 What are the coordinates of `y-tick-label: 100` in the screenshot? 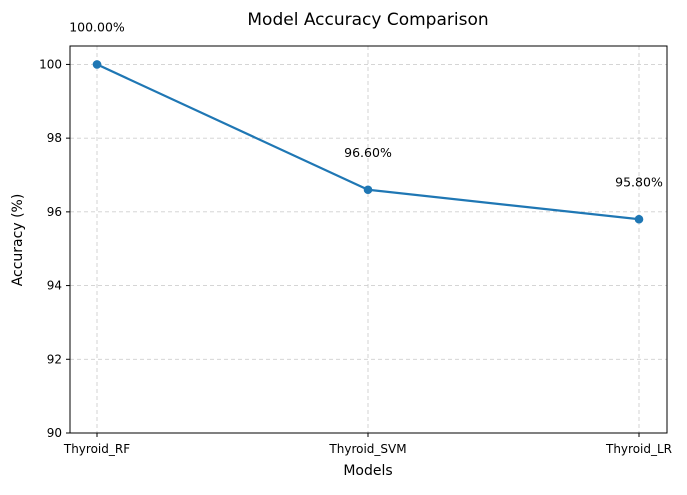 It's located at (50, 64).